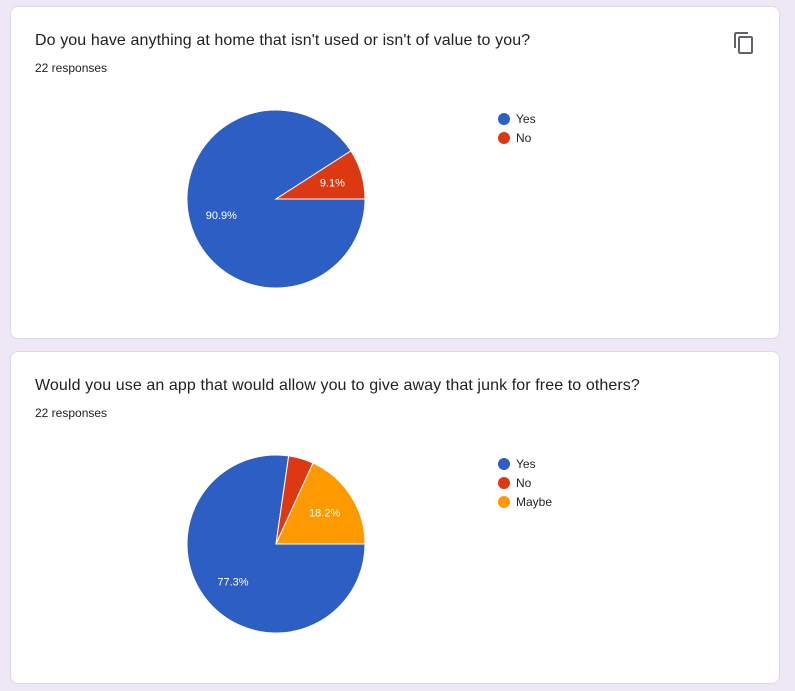 Image resolution: width=795 pixels, height=691 pixels. I want to click on pie-chart: 77.3% 18.2%, so click(276, 544).